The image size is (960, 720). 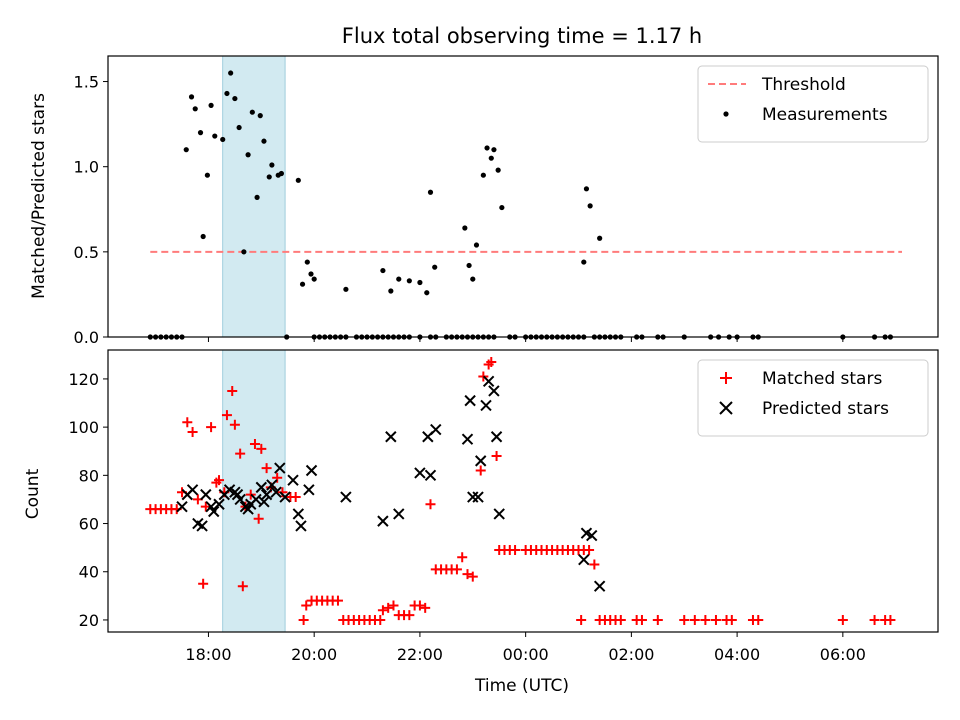 What do you see at coordinates (86, 252) in the screenshot?
I see `y-tick-label: 0.5` at bounding box center [86, 252].